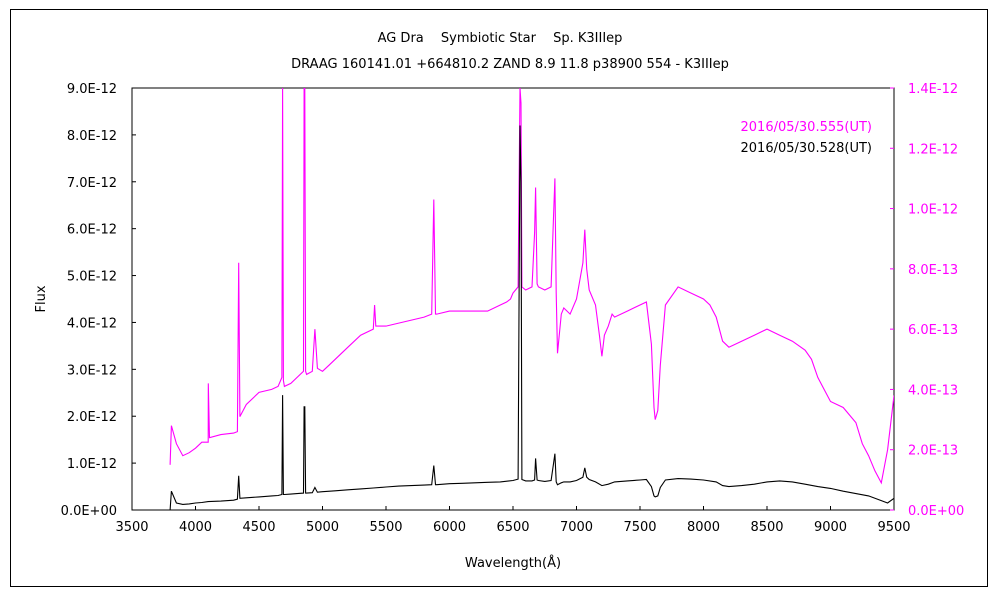 The image size is (1000, 600). I want to click on y-left-tick-label: 3.0E-12, so click(92, 370).